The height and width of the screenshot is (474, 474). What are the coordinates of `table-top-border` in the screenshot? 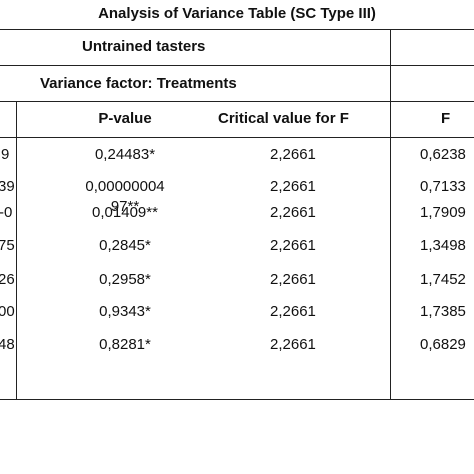 It's located at (237, 29).